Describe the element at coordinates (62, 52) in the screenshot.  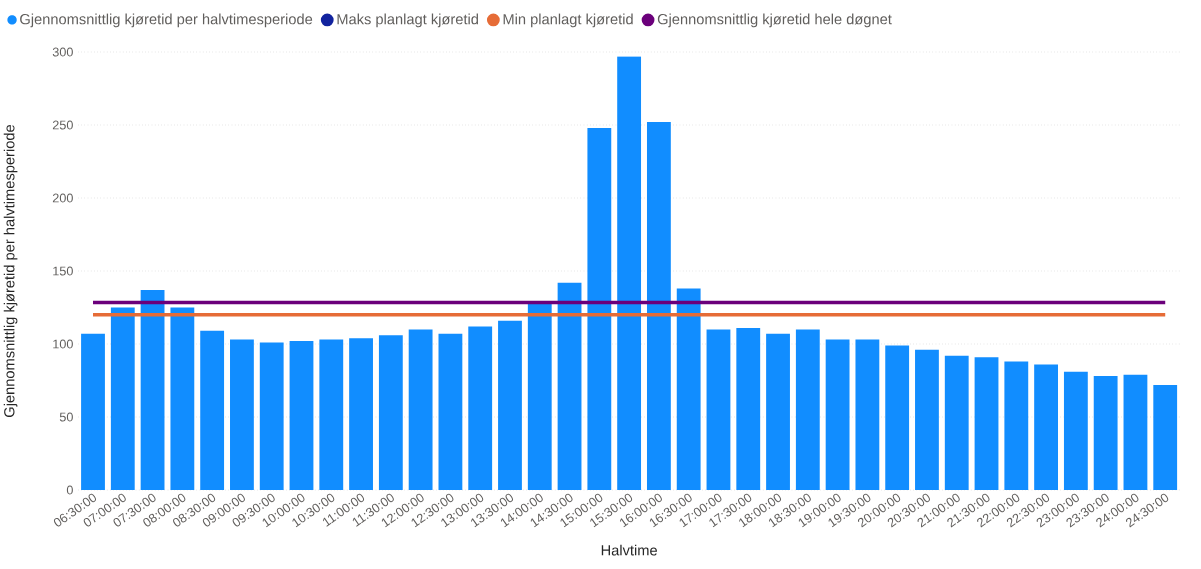
I see `y-tick-label: 300` at that location.